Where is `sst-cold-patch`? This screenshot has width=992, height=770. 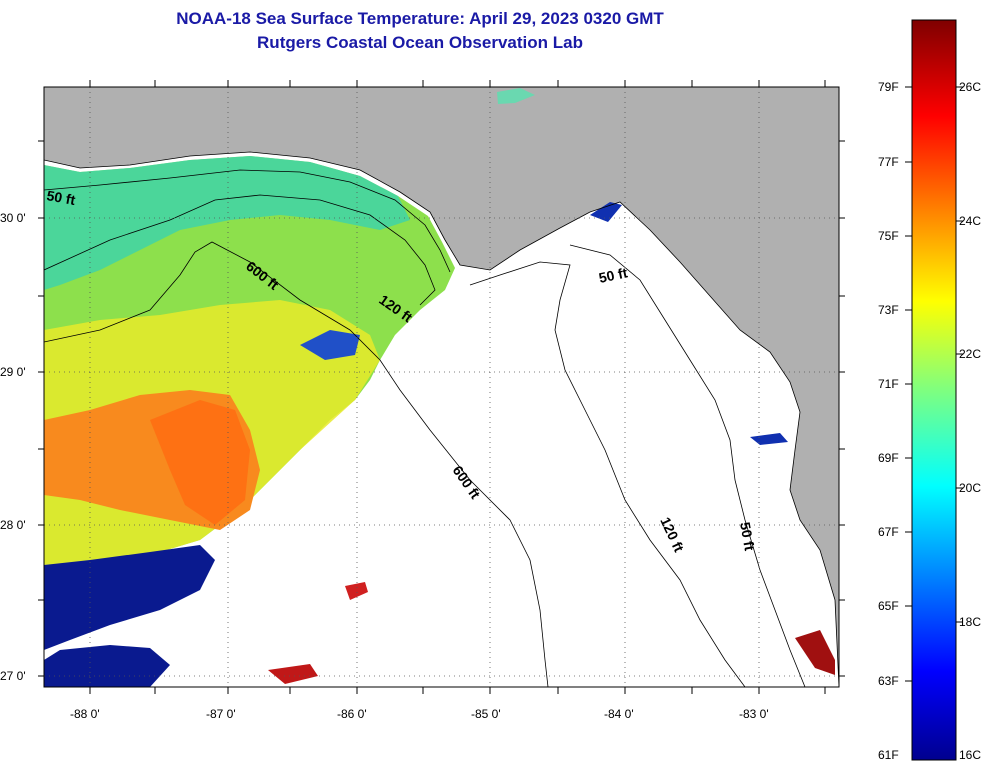 sst-cold-patch is located at coordinates (129, 597).